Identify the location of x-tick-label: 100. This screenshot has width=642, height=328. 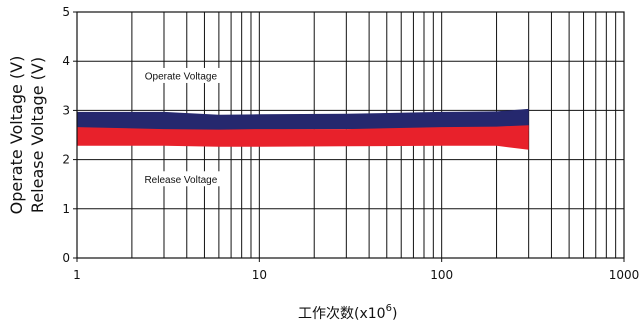
(441, 275).